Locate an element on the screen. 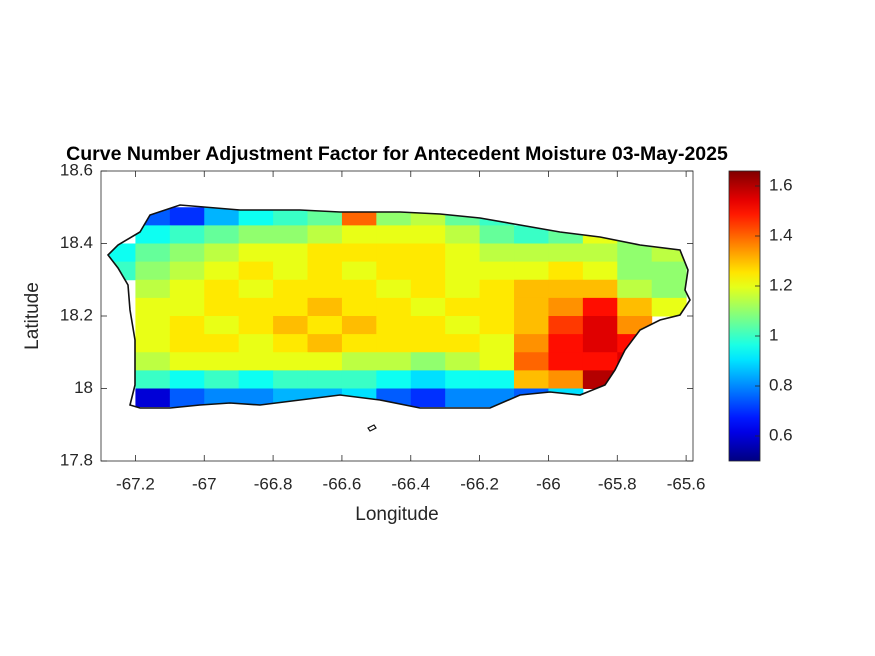 This screenshot has height=656, width=875. colorbar-tick-label: 0.8 is located at coordinates (781, 384).